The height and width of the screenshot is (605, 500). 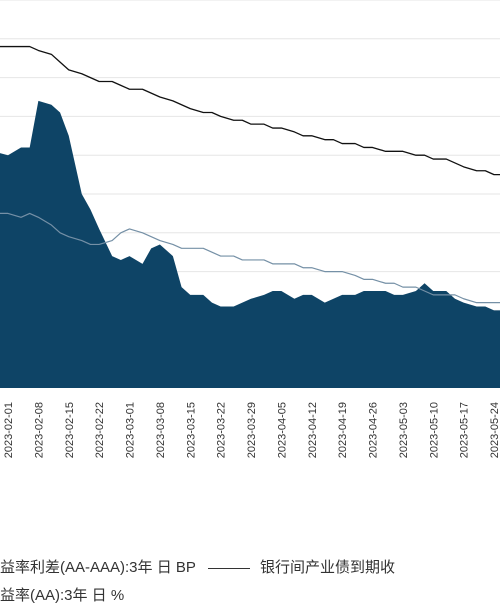 What do you see at coordinates (404, 430) in the screenshot?
I see `x-tick-label: 2023-05-03` at bounding box center [404, 430].